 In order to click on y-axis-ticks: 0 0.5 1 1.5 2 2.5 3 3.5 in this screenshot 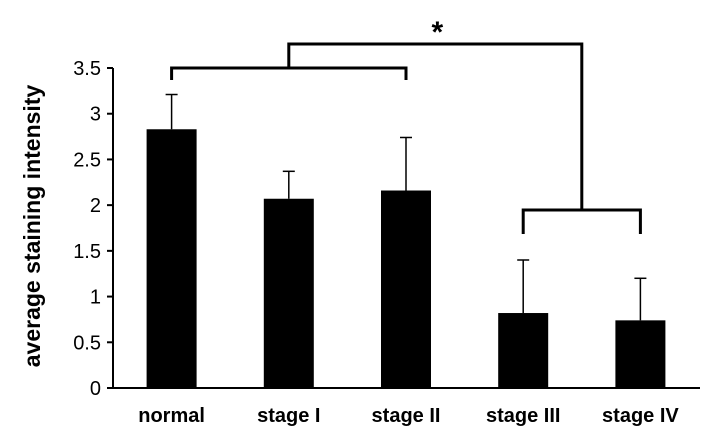, I will do `click(93, 229)`.